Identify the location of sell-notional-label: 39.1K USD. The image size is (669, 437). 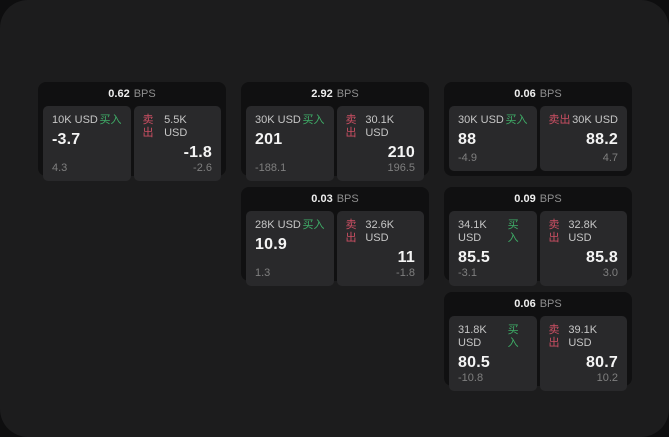
(583, 336).